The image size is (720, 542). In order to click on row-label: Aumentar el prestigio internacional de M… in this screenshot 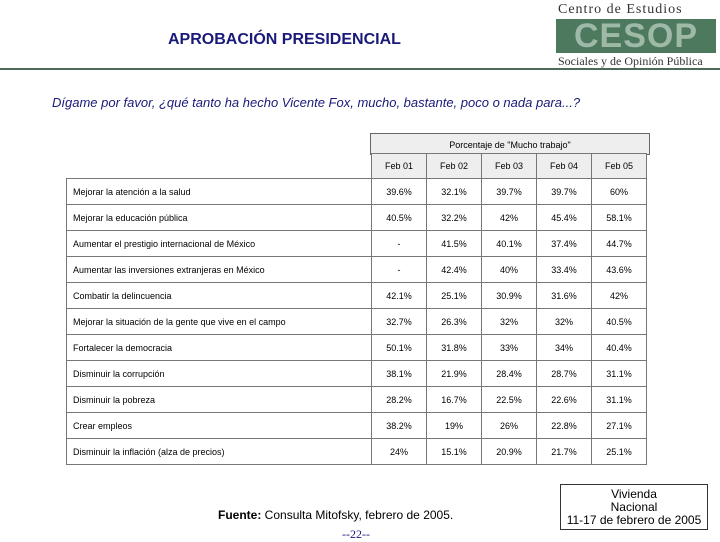, I will do `click(219, 243)`.